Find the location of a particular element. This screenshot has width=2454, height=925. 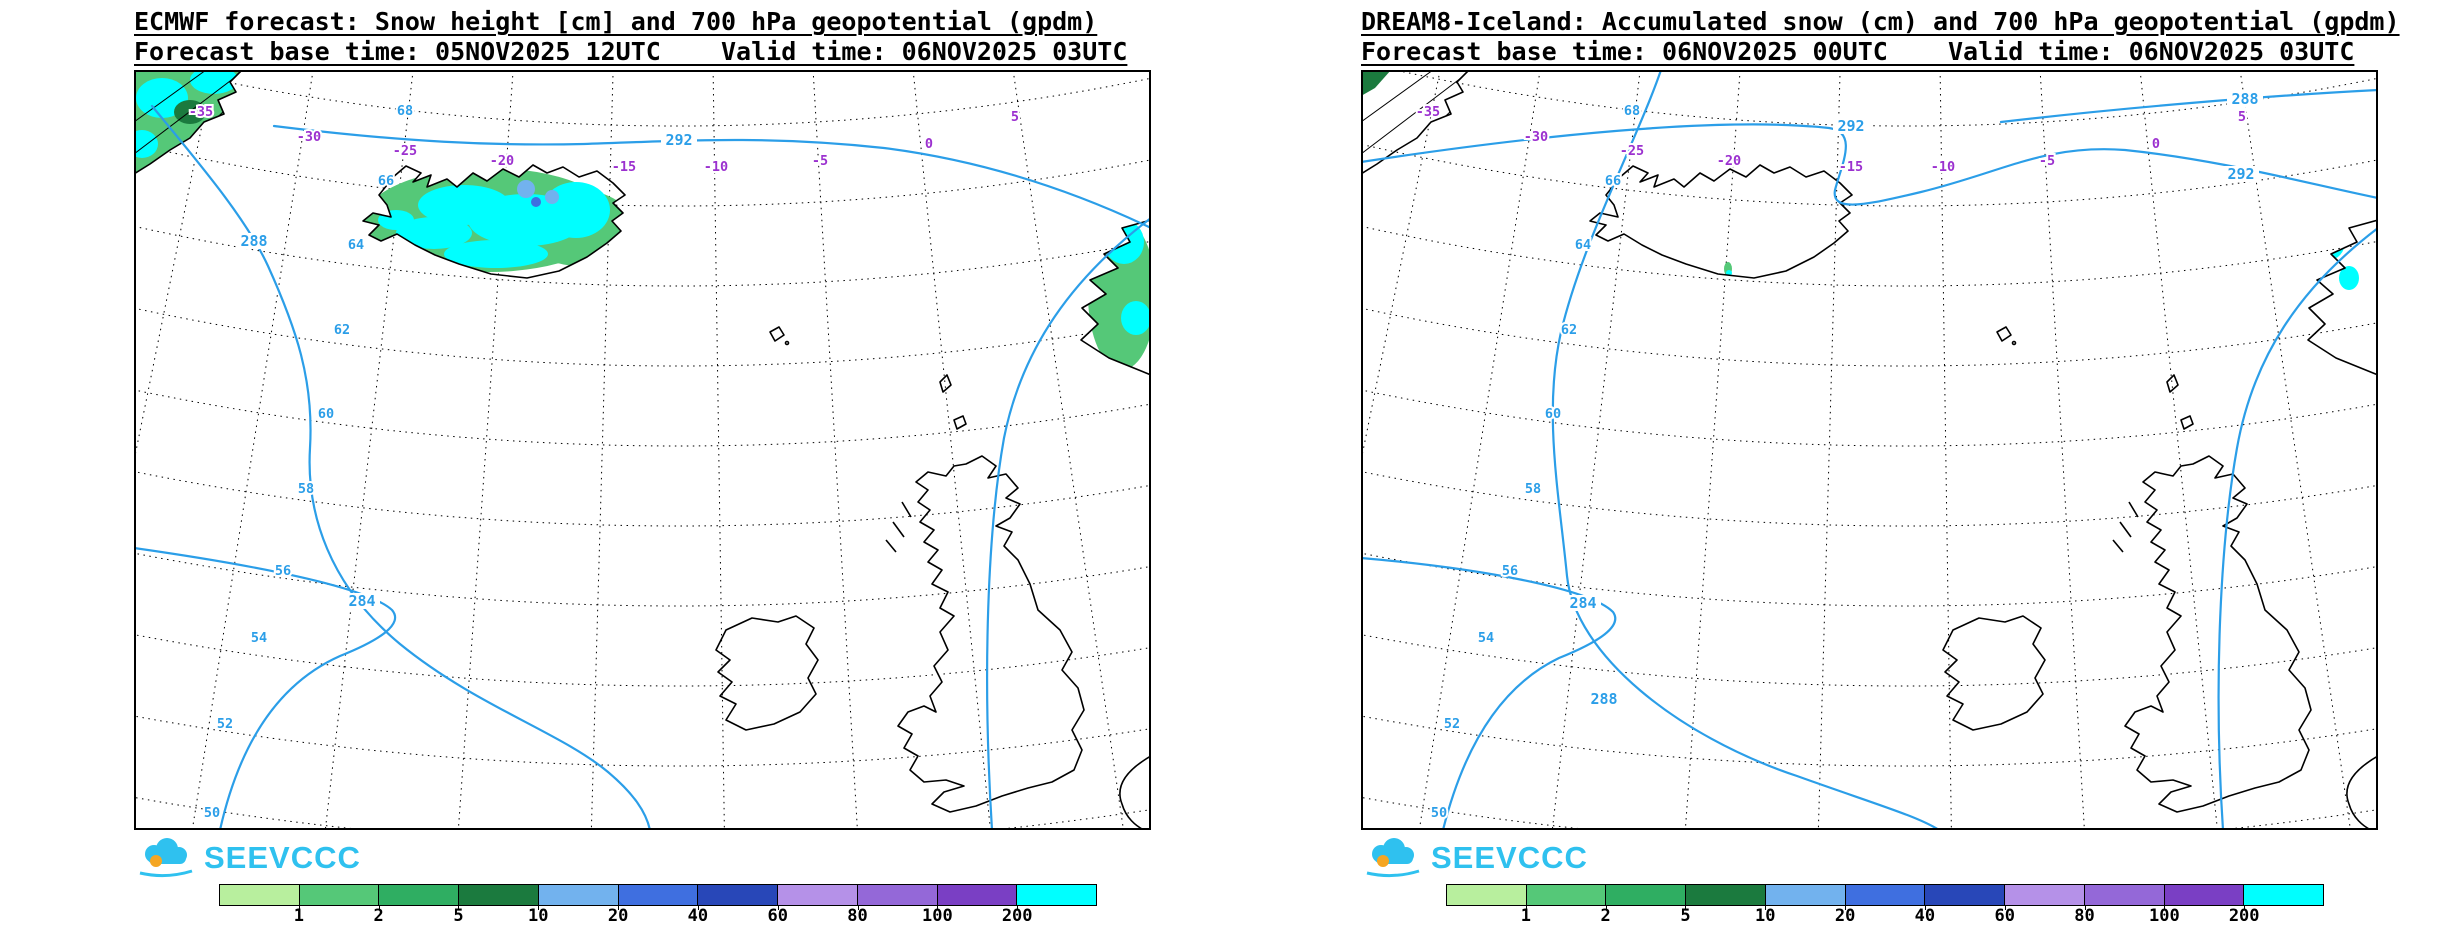

longitude-labels: -35 -30 -25 -20 -15 -10 -5 0 5 is located at coordinates (604, 139).